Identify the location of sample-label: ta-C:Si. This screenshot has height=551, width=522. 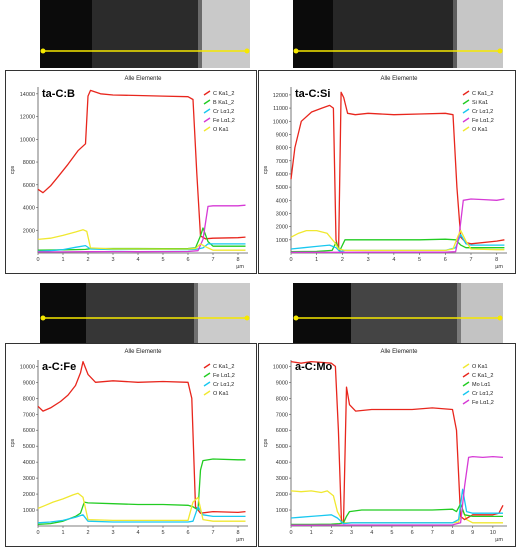
(312, 94).